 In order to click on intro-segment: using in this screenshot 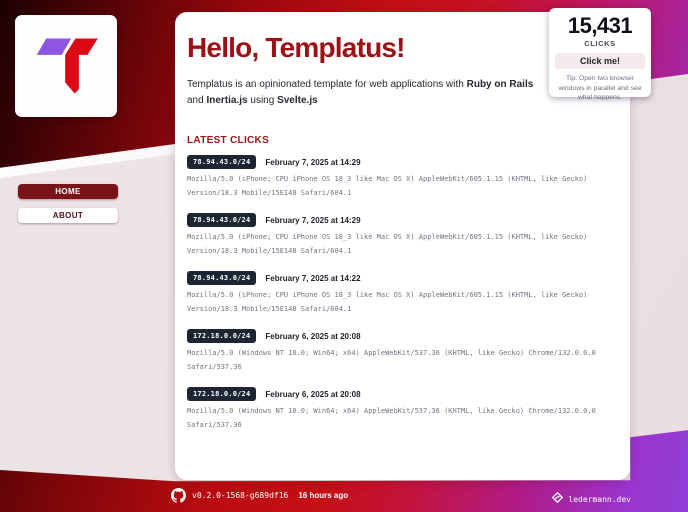, I will do `click(262, 100)`.